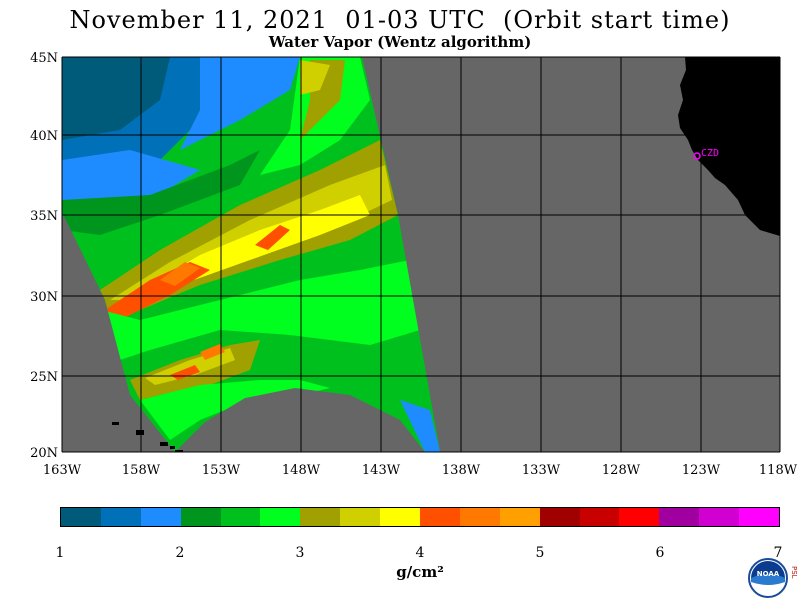  I want to click on noaa-logo: NOAA PSL, so click(773, 578).